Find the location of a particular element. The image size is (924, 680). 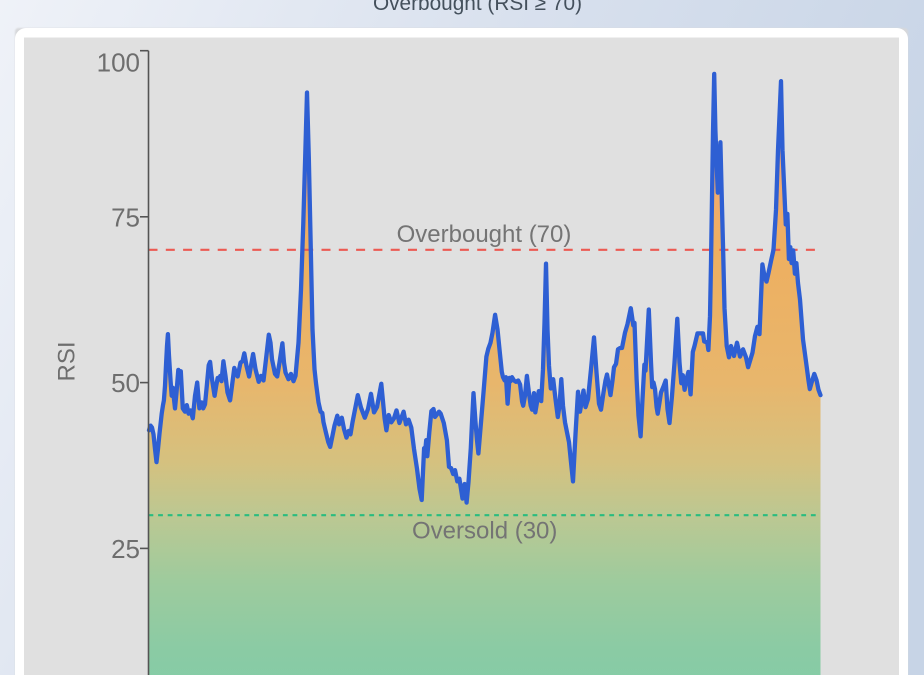

svg-text: Oversold (30) is located at coordinates (484, 531).